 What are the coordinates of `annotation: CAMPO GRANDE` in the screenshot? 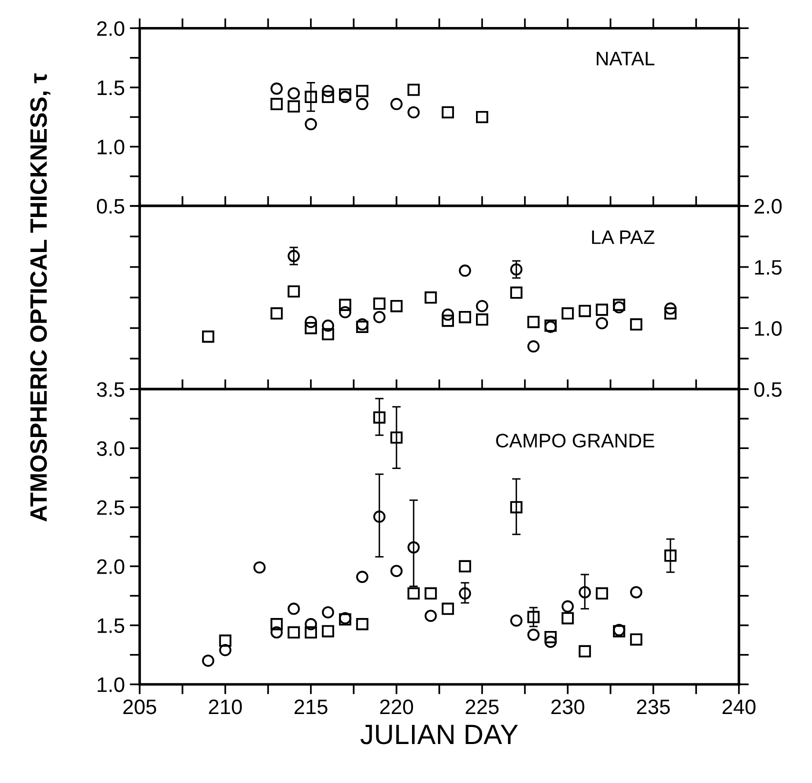 It's located at (575, 441).